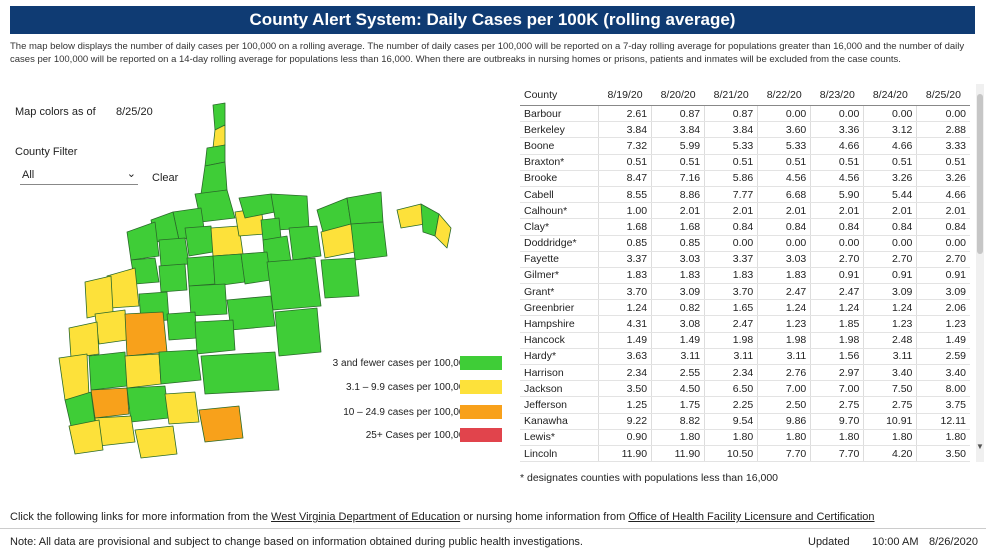 Image resolution: width=986 pixels, height=556 pixels. I want to click on value-cell: 2.70, so click(890, 259).